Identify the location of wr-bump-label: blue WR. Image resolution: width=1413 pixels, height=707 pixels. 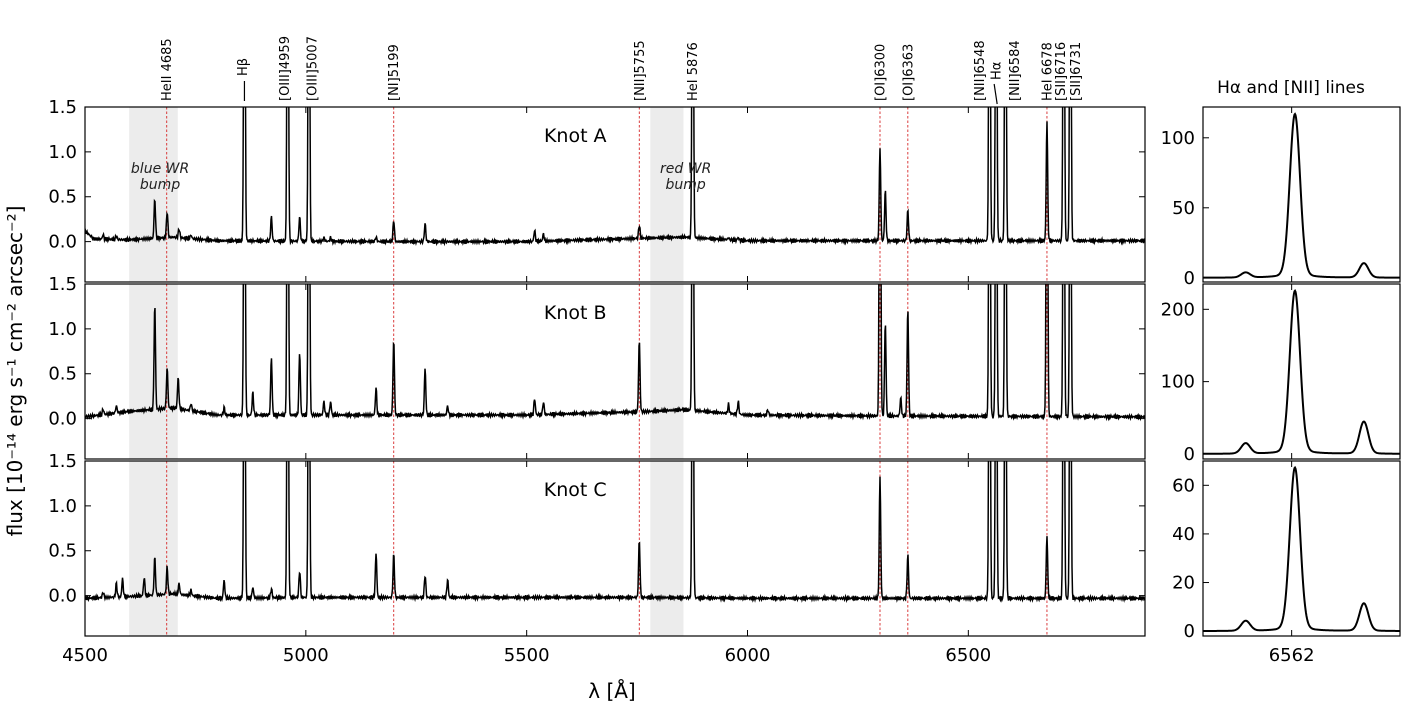
(160, 169).